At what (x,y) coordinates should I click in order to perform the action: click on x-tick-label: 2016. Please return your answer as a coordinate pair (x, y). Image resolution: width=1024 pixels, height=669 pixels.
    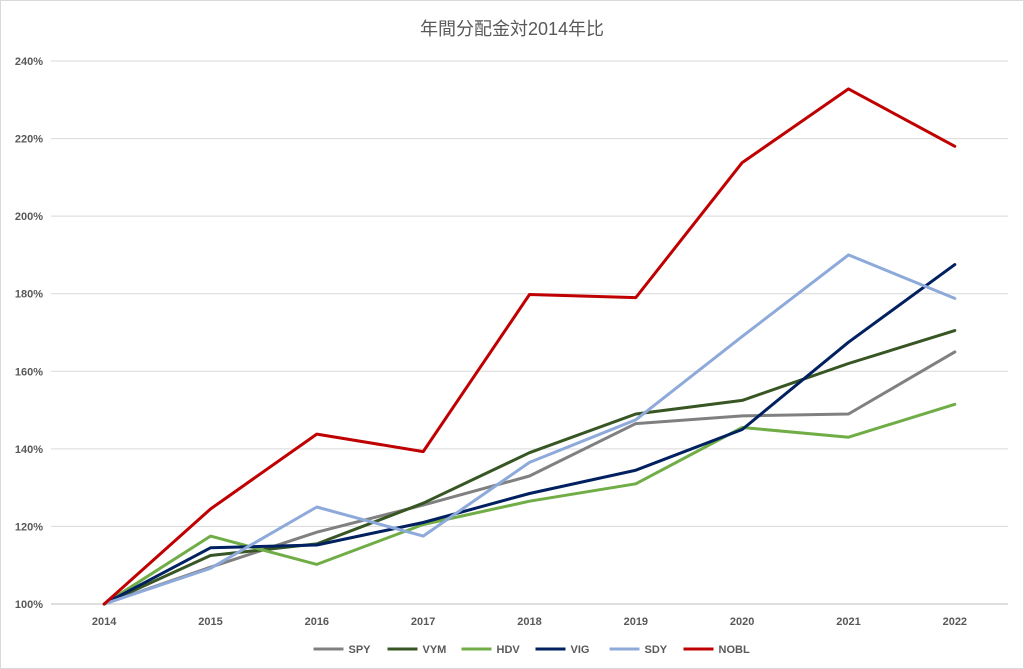
    Looking at the image, I should click on (317, 622).